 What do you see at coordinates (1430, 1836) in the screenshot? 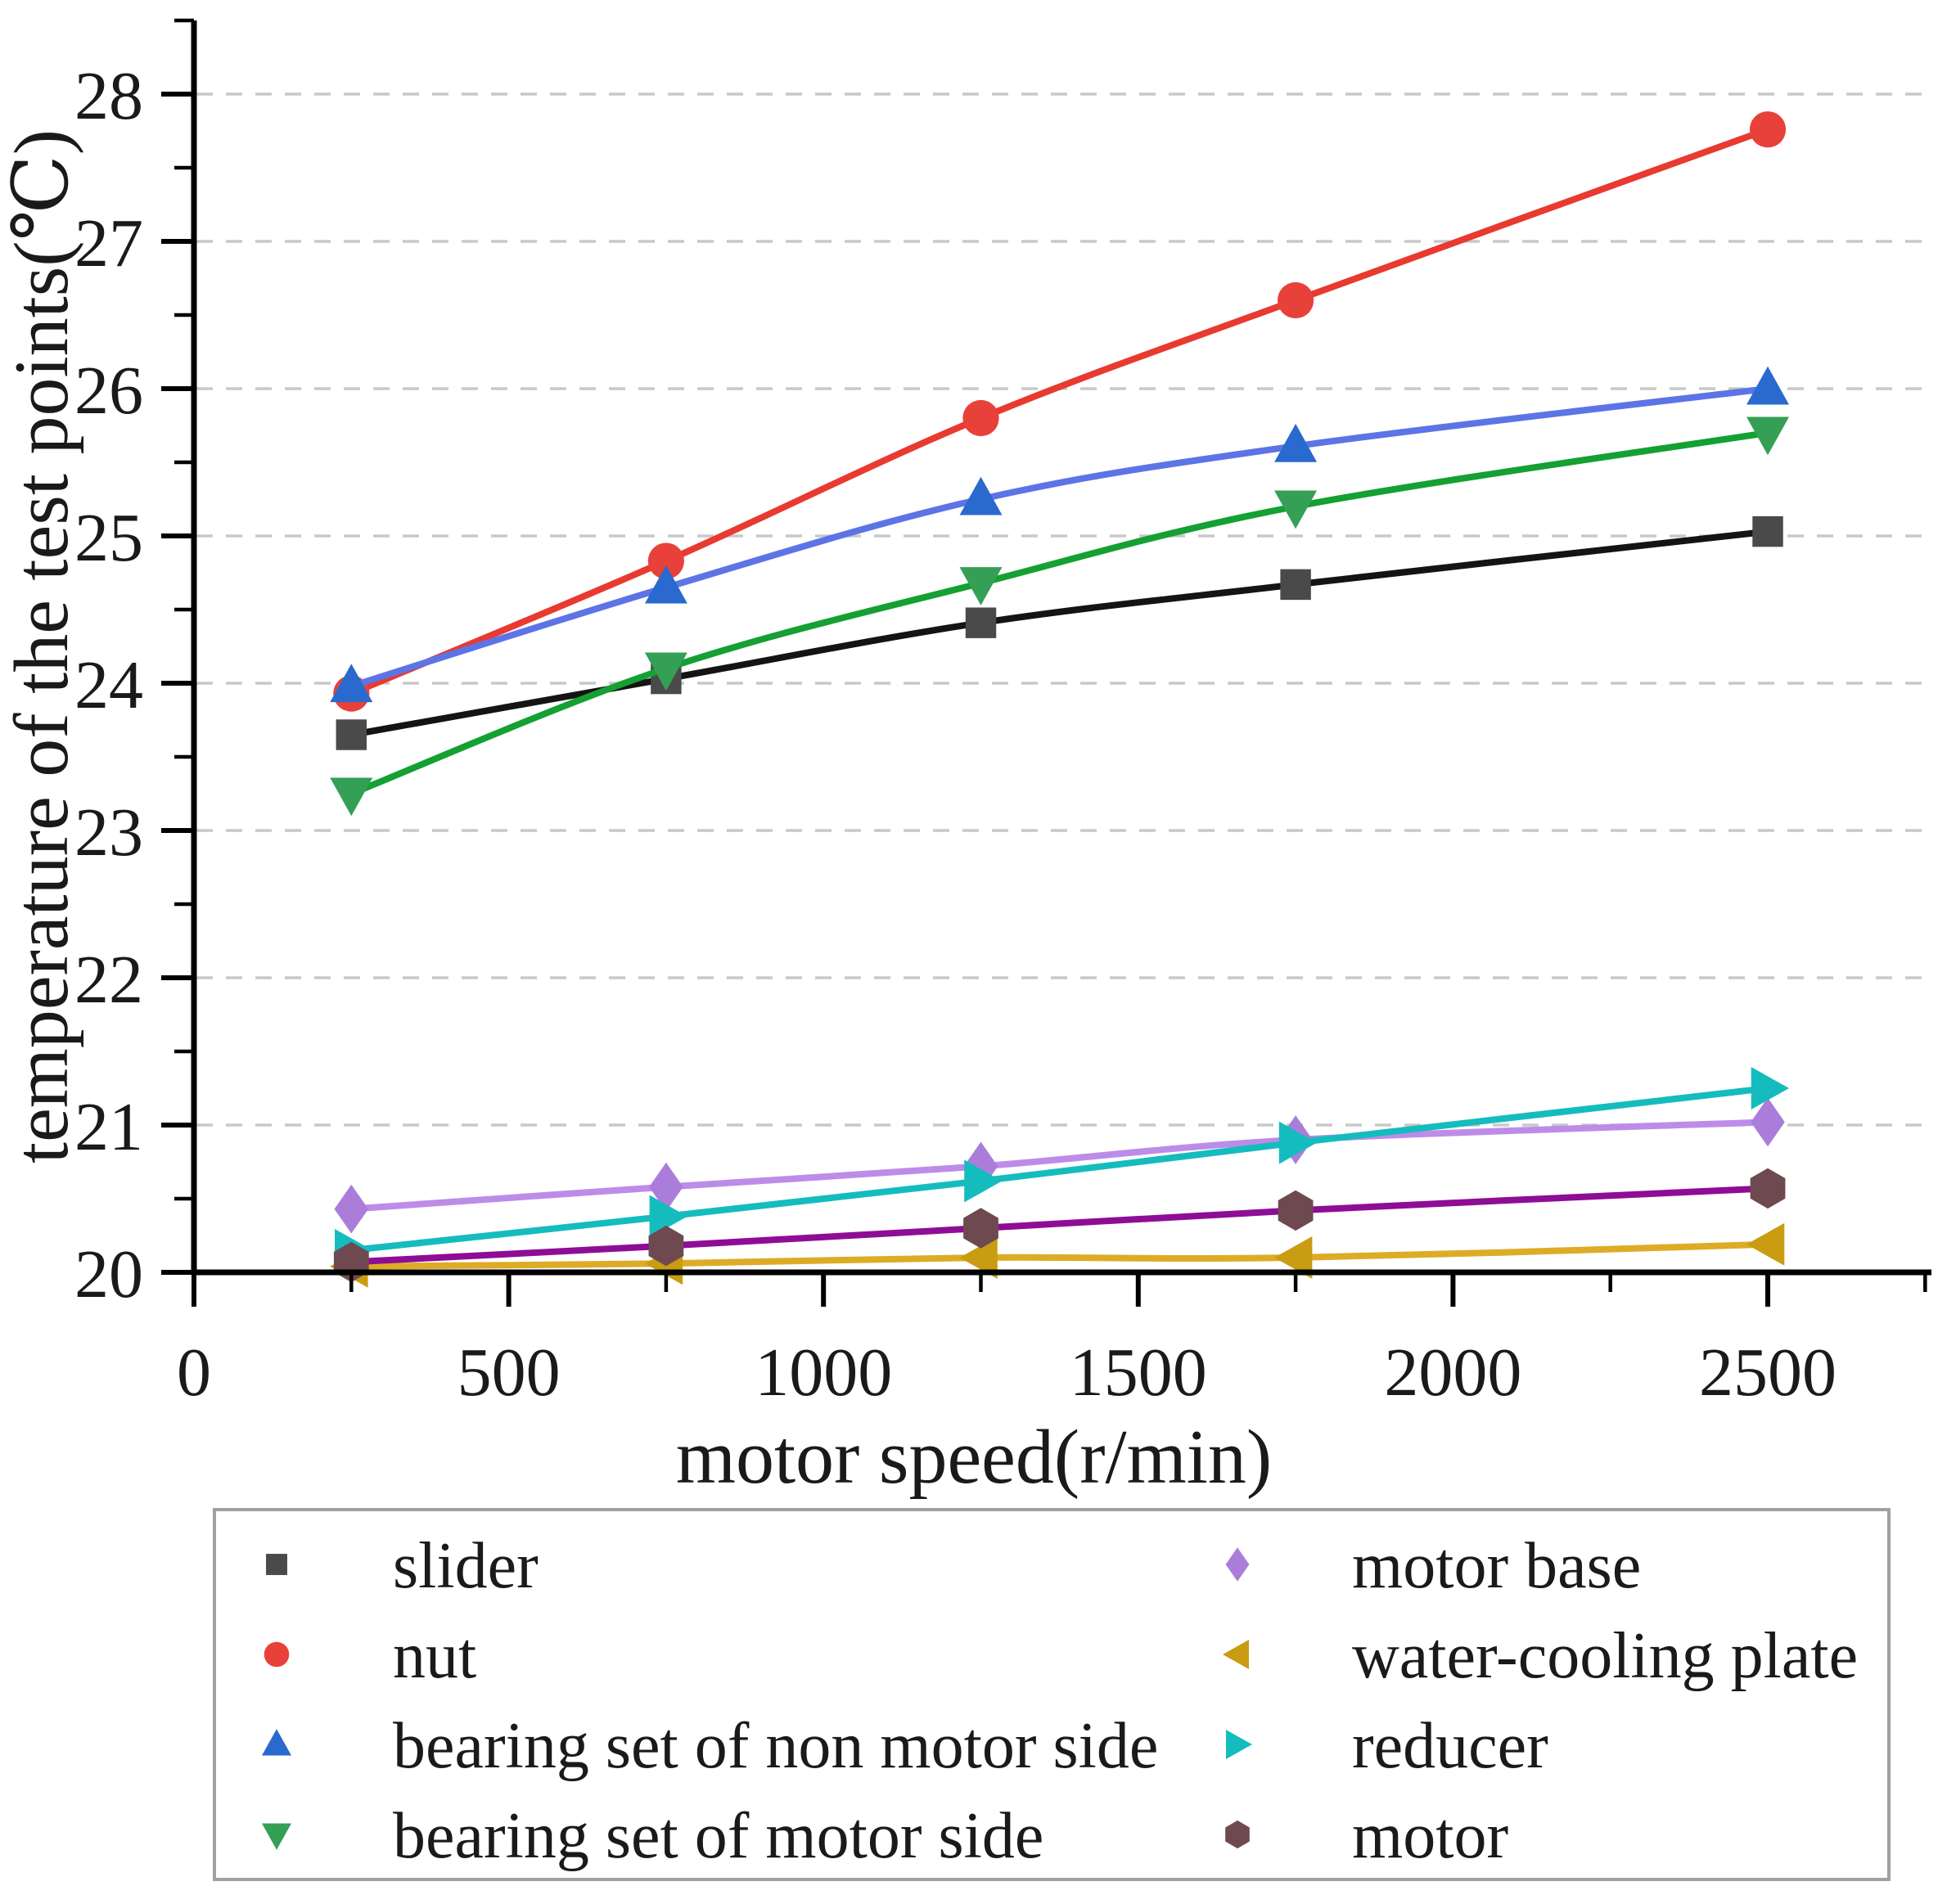
I see `legend-label-motor: motor` at bounding box center [1430, 1836].